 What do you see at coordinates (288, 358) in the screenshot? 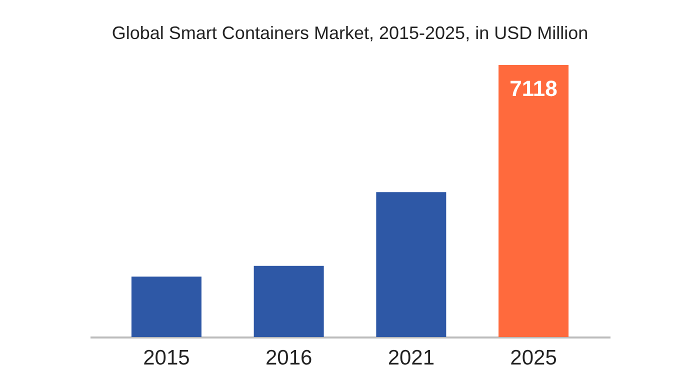
I see `x-tick-label: 2016` at bounding box center [288, 358].